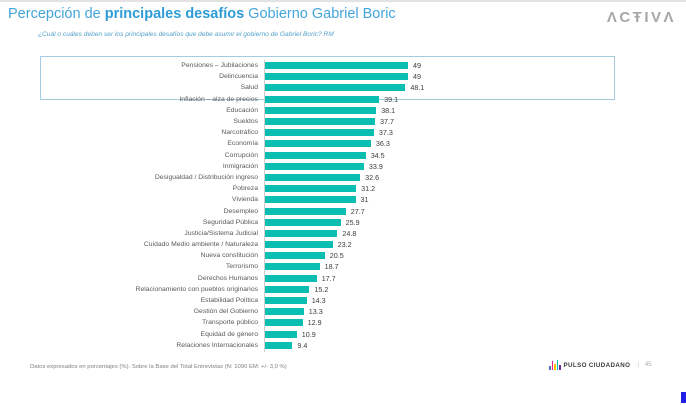 The image size is (686, 405). Describe the element at coordinates (385, 133) in the screenshot. I see `value-label: 37.3` at that location.